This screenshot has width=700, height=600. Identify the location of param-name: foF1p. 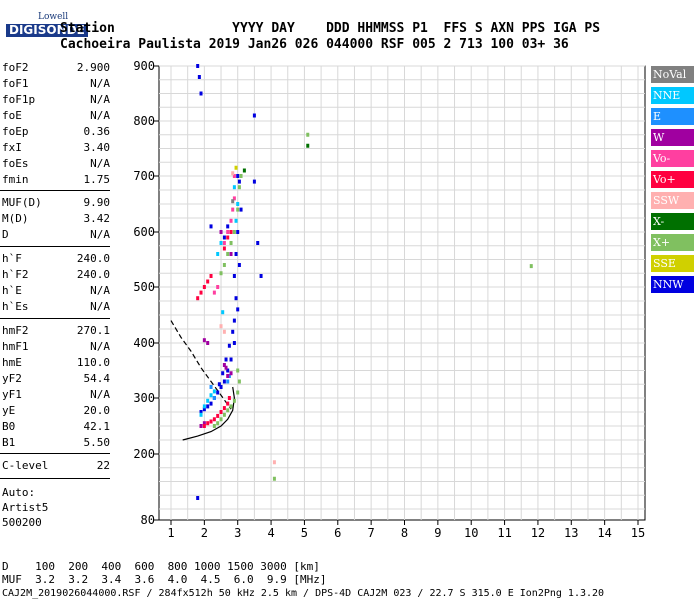
(19, 99).